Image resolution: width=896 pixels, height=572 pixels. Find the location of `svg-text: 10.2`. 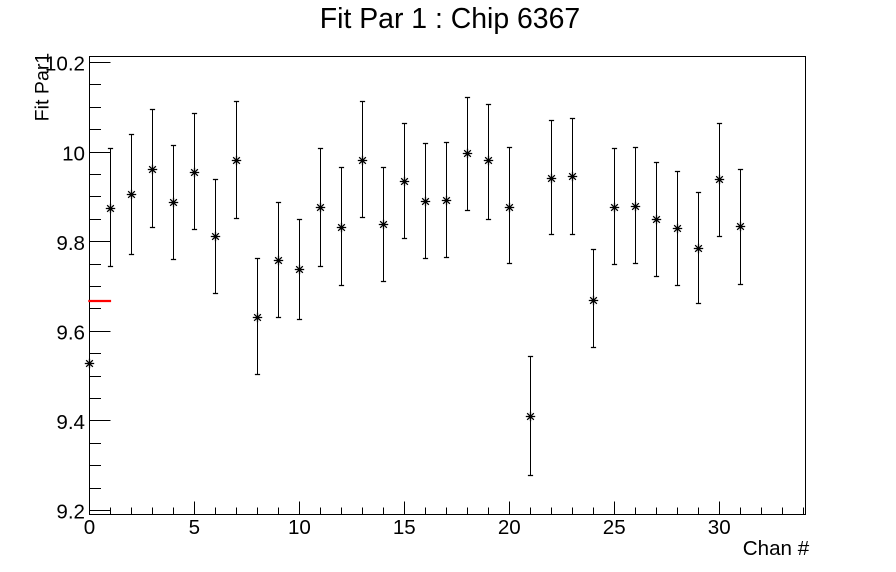

svg-text: 10.2 is located at coordinates (65, 64).